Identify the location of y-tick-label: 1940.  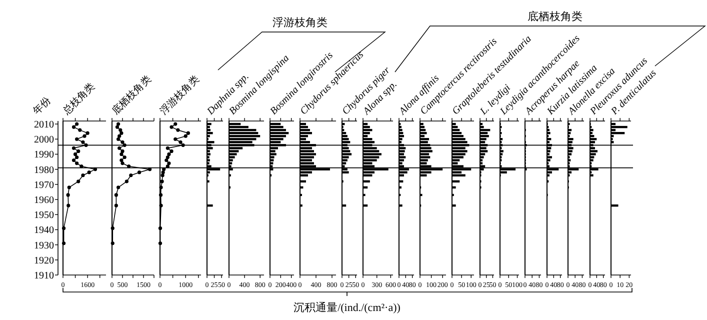
(44, 230).